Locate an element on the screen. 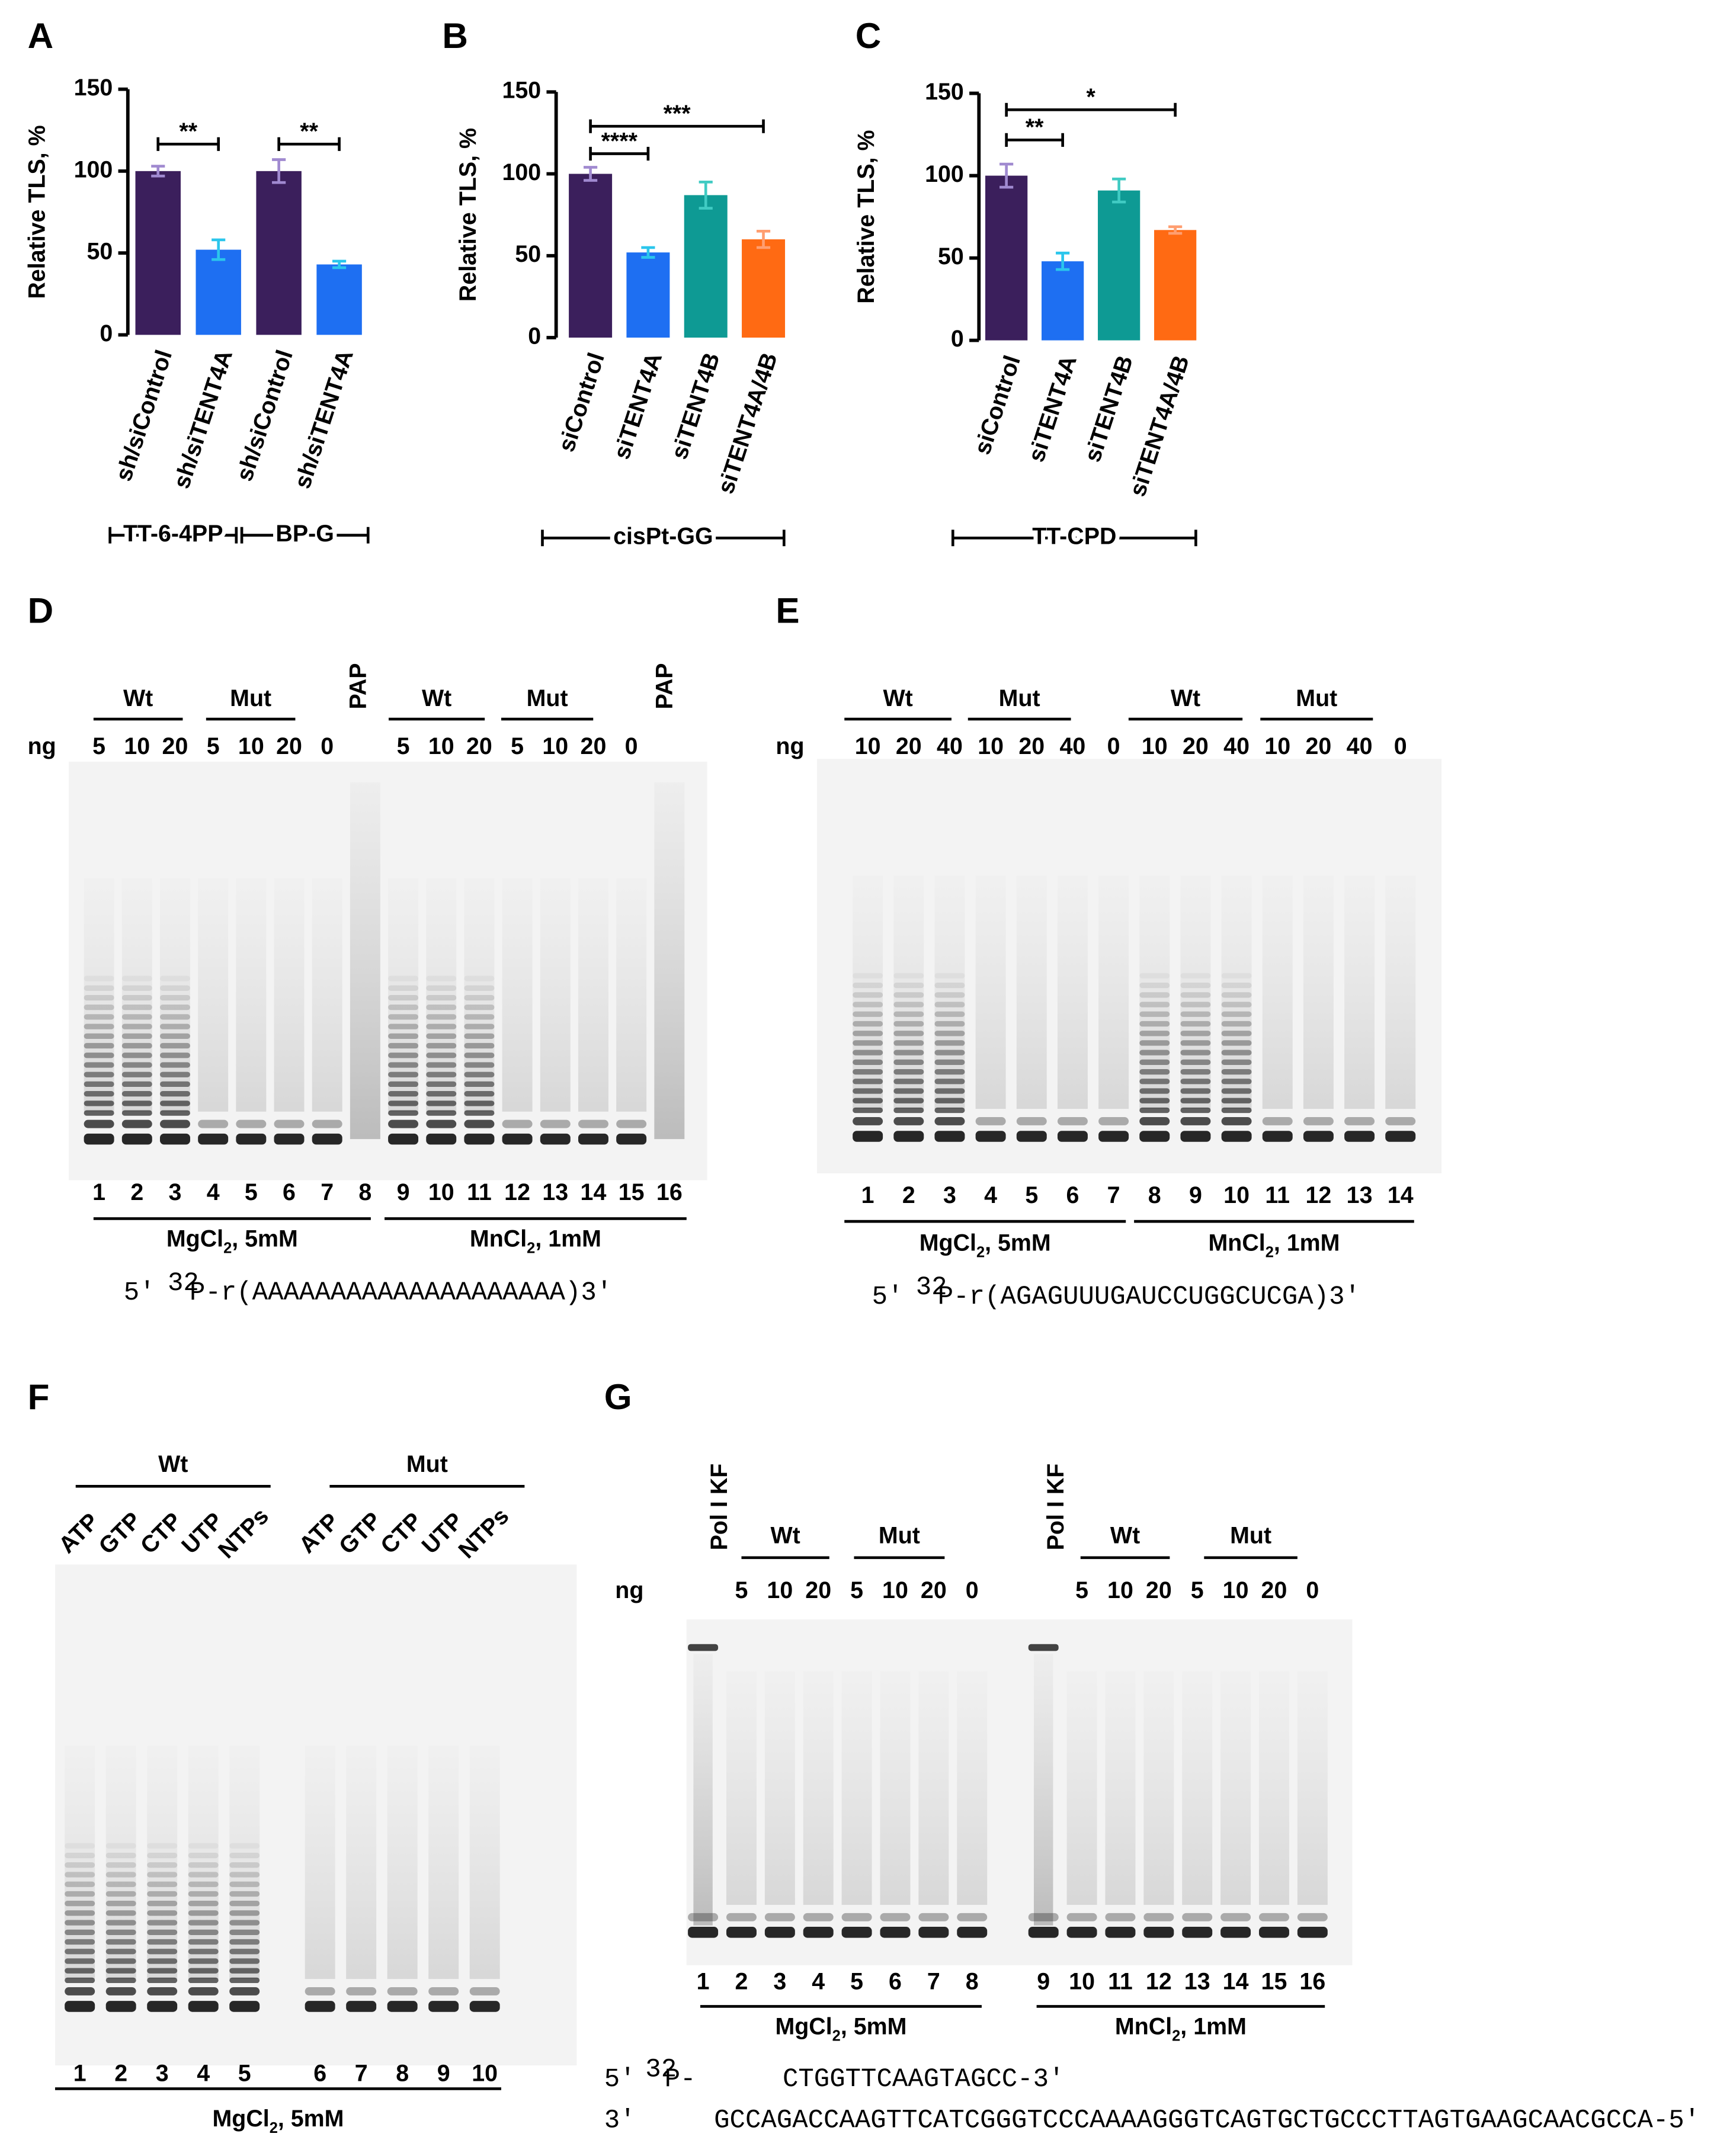 The height and width of the screenshot is (2156, 1730). y-axis-label: Relative TLS, % is located at coordinates (866, 216).